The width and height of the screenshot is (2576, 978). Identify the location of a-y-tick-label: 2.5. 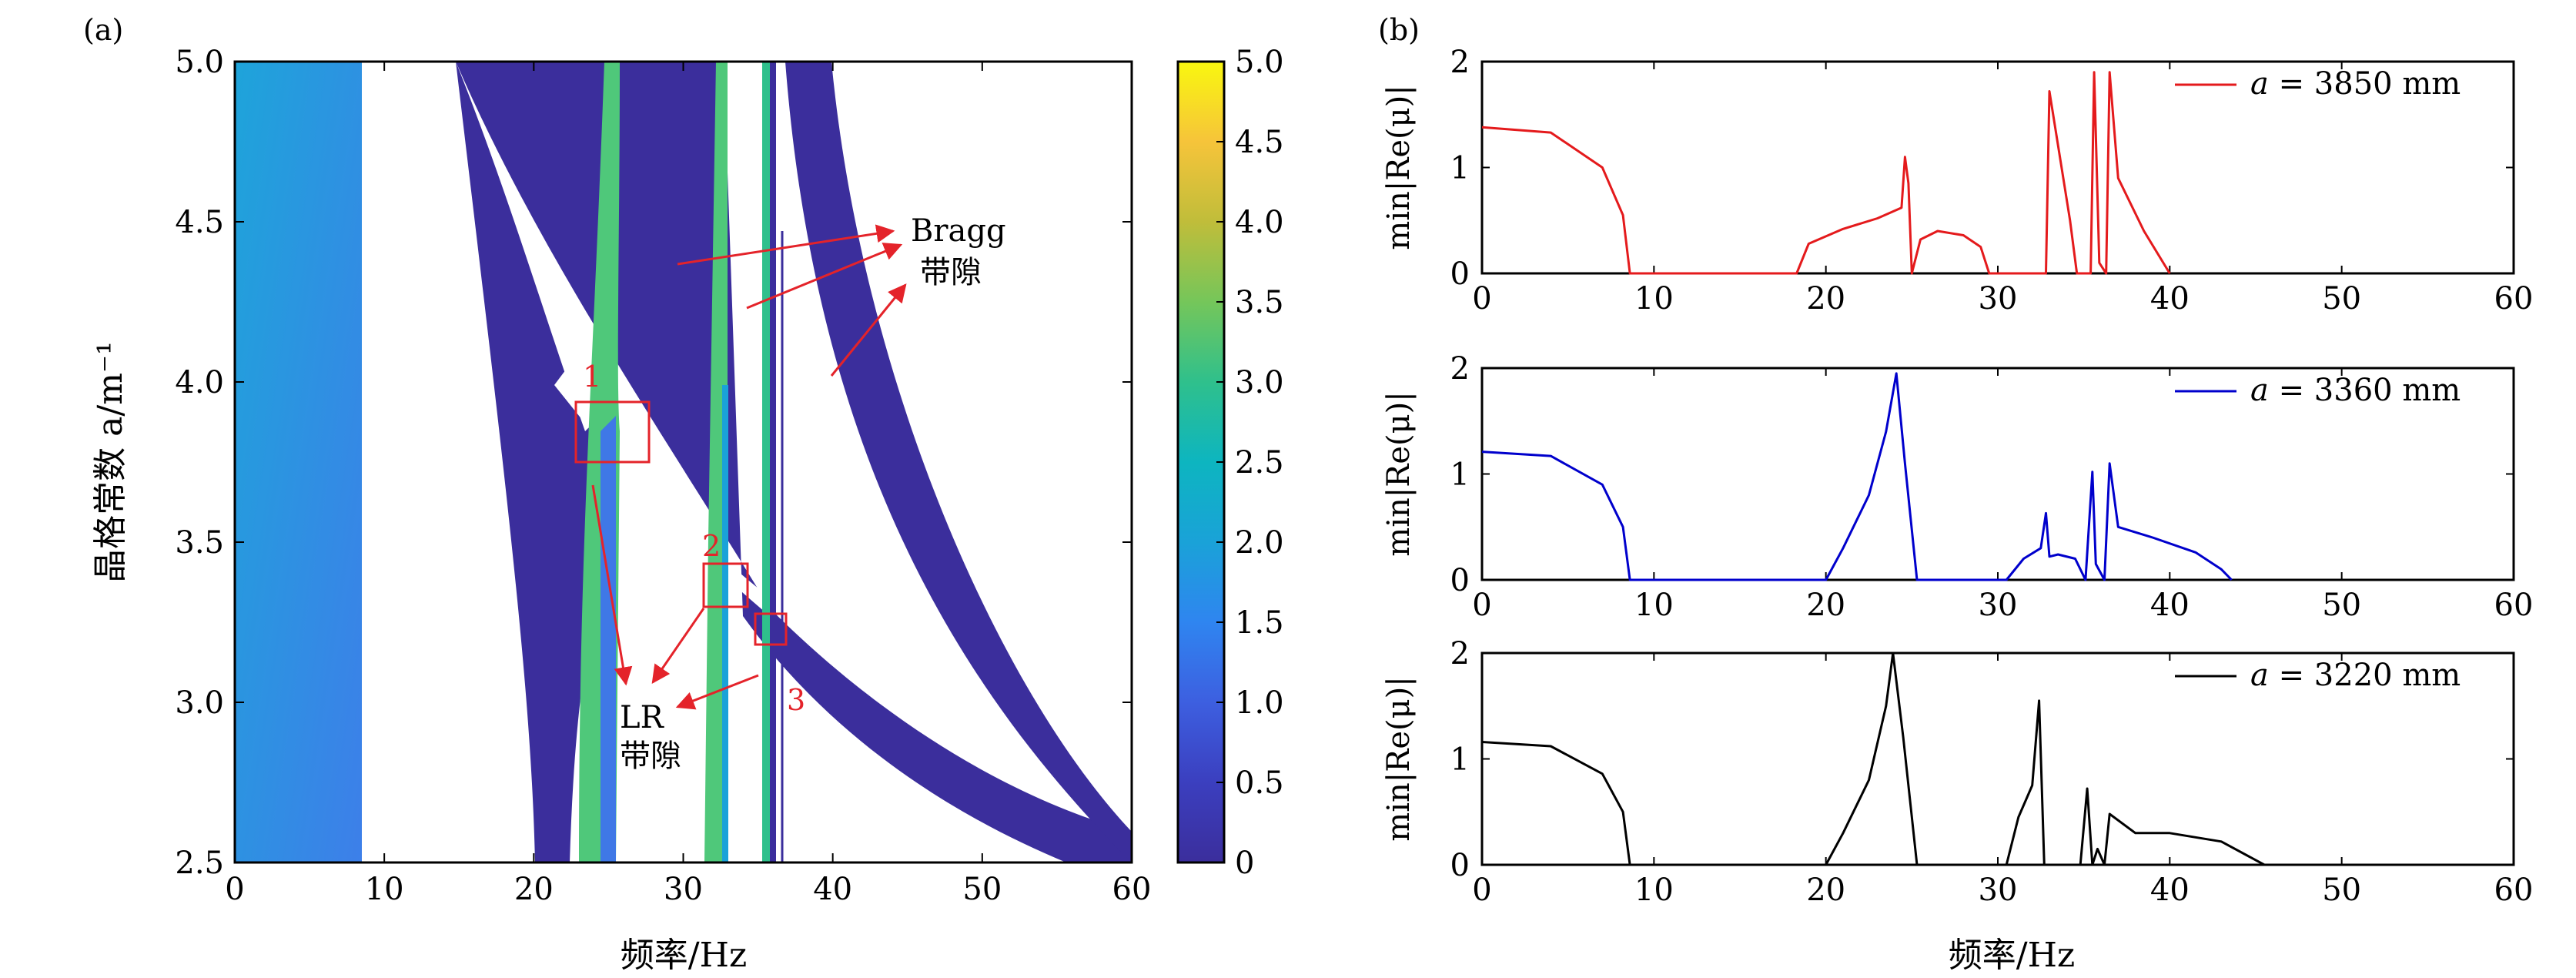
(200, 863).